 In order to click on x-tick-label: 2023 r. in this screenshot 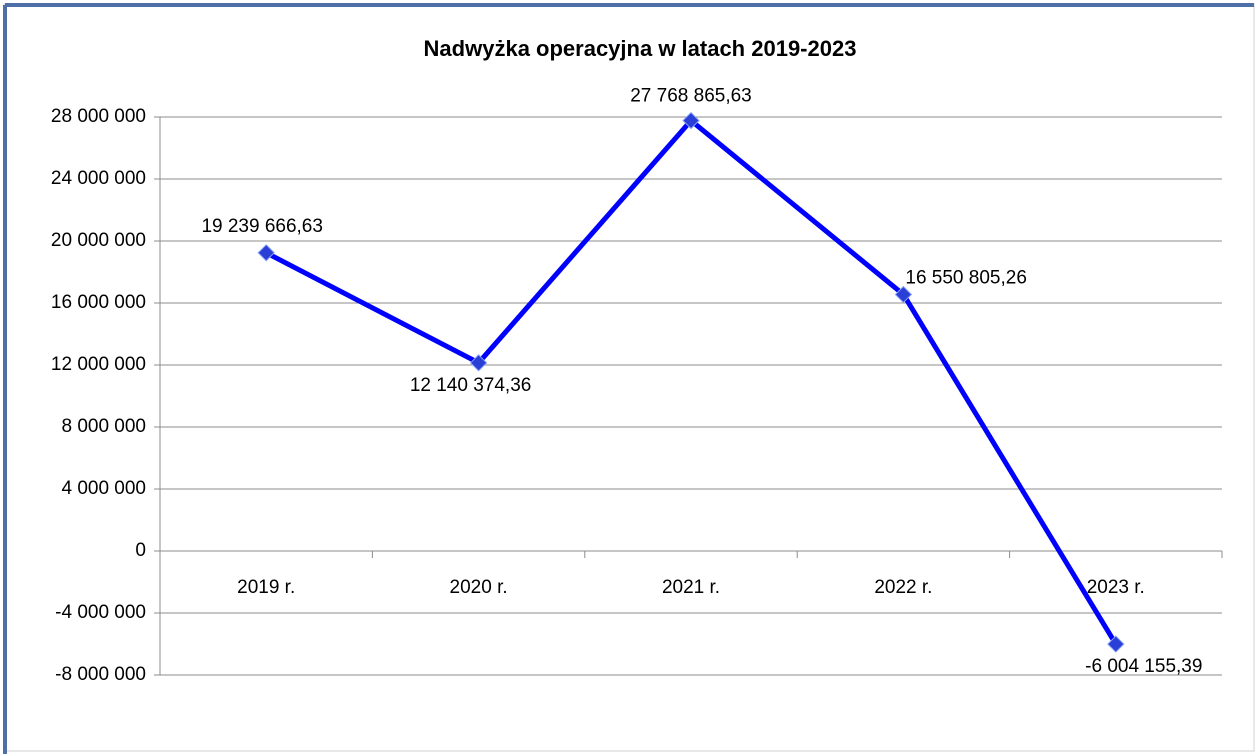, I will do `click(1116, 587)`.